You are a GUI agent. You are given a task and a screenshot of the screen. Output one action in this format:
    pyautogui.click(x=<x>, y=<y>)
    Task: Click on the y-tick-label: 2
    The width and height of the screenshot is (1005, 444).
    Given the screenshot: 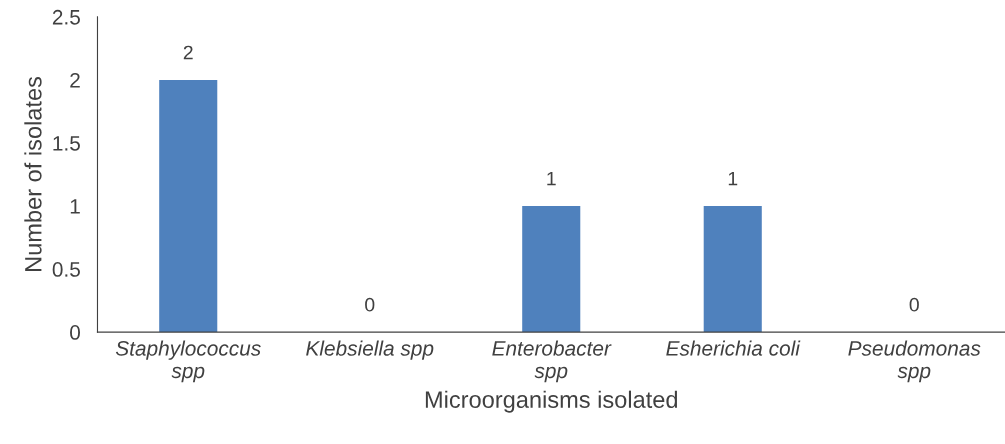 What is the action you would take?
    pyautogui.click(x=75, y=80)
    